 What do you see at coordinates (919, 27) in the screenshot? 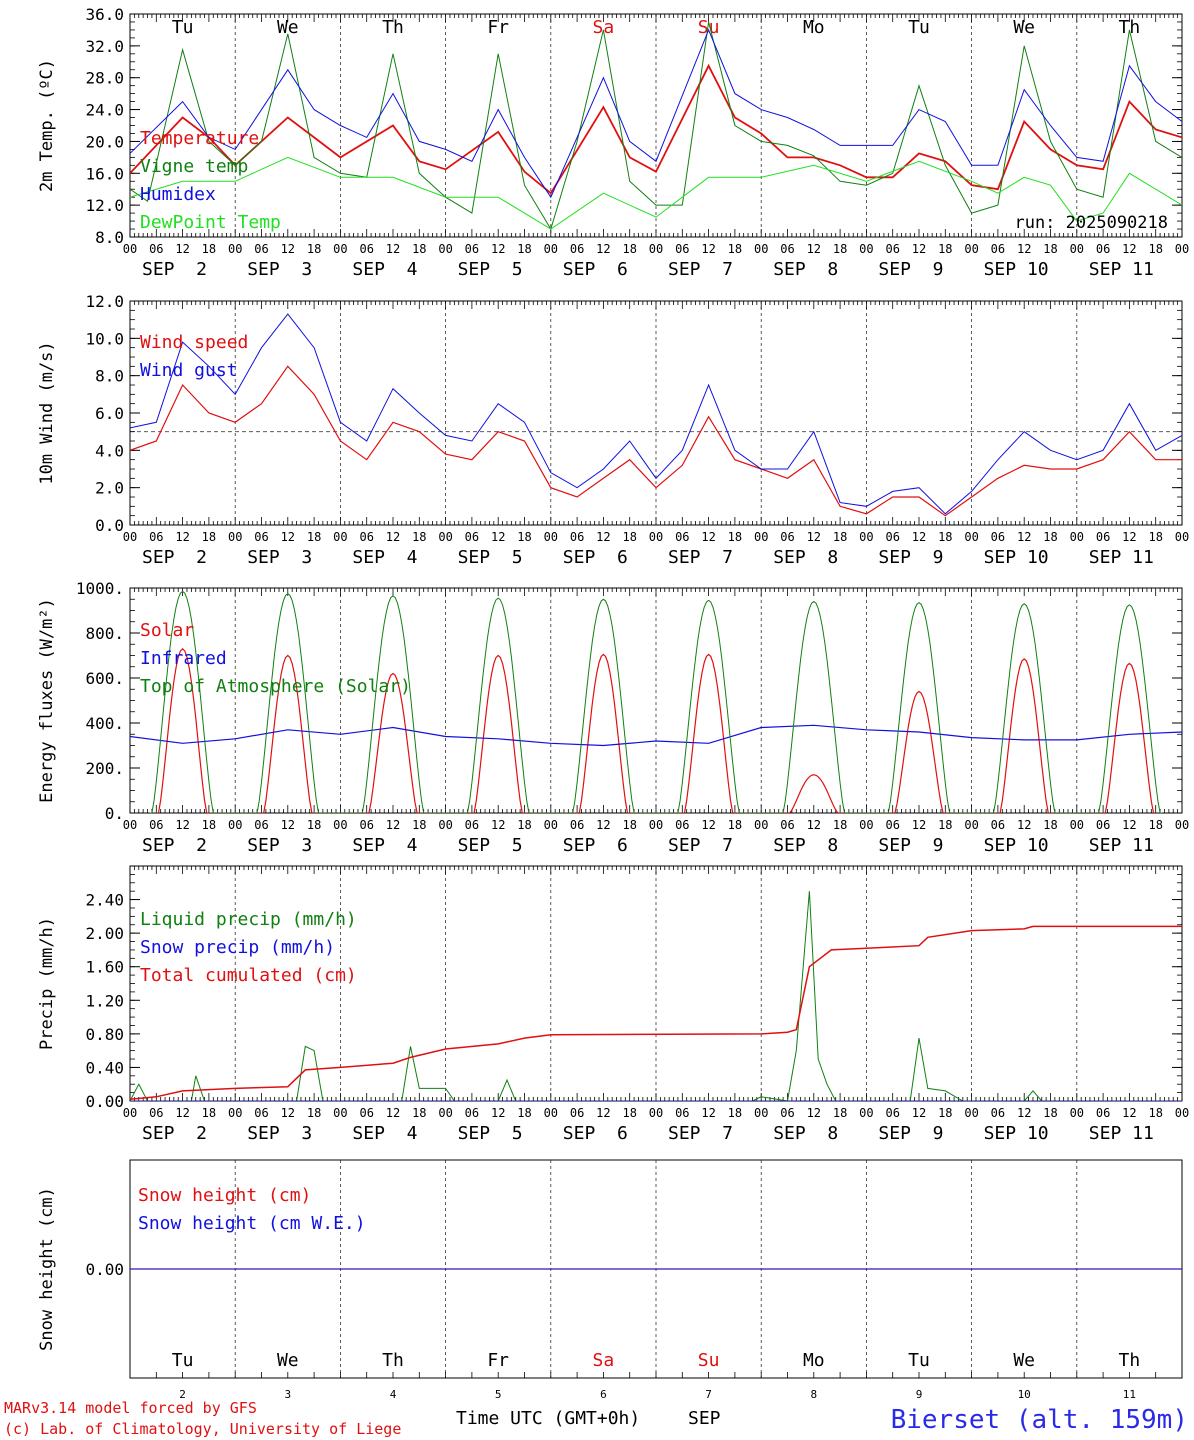
I see `day-name-label: Tu` at bounding box center [919, 27].